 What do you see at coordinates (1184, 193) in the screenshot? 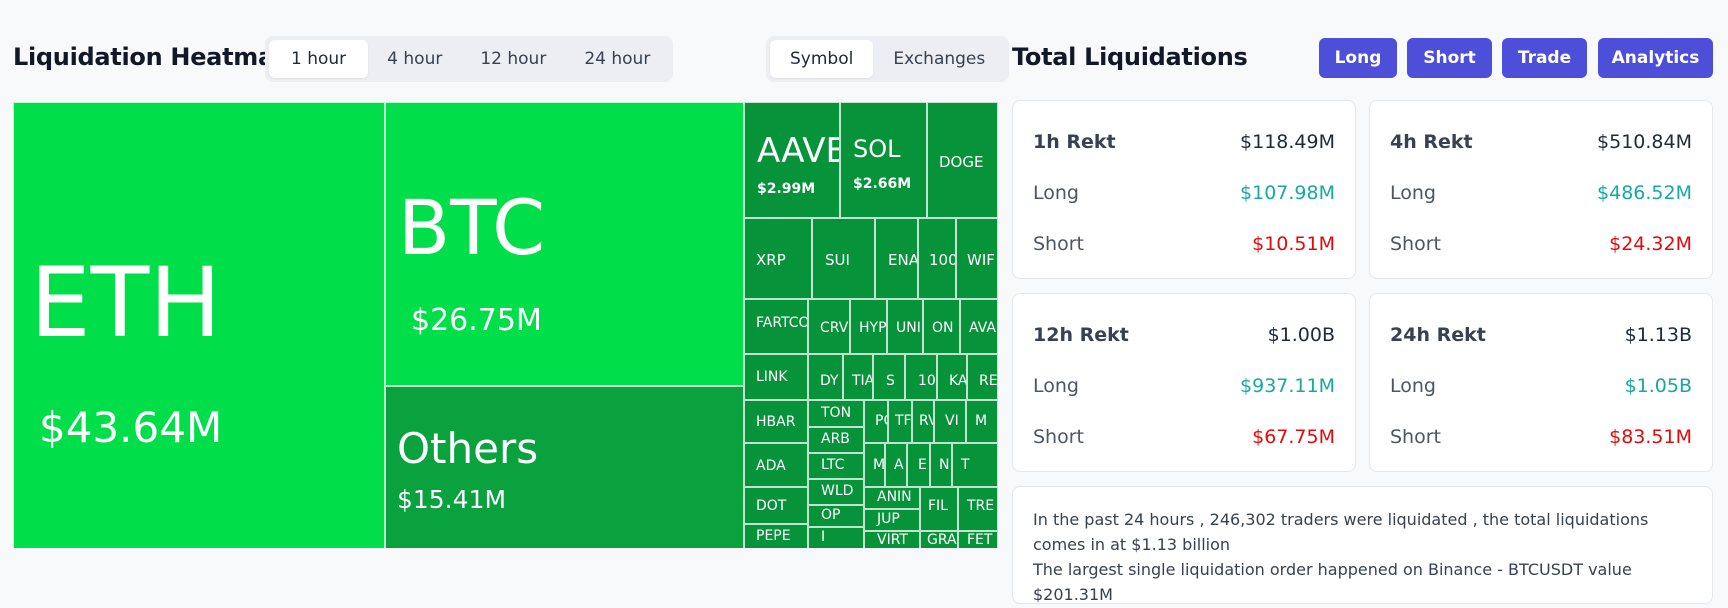
I see `rekt-row: Long $107.98M` at bounding box center [1184, 193].